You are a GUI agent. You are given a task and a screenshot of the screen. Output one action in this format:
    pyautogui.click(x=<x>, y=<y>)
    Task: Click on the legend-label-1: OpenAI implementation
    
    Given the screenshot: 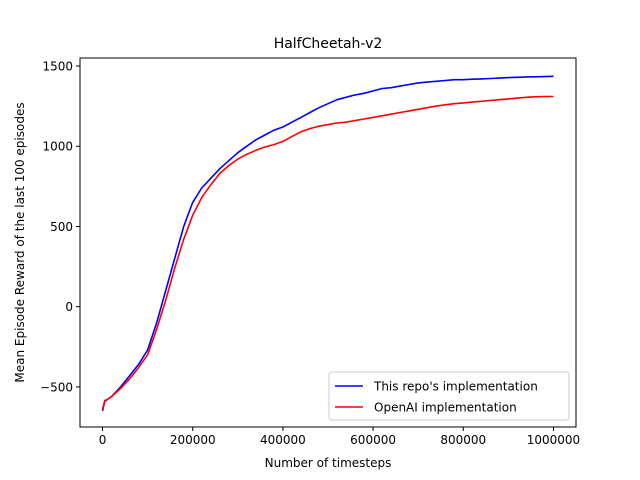 What is the action you would take?
    pyautogui.click(x=445, y=408)
    